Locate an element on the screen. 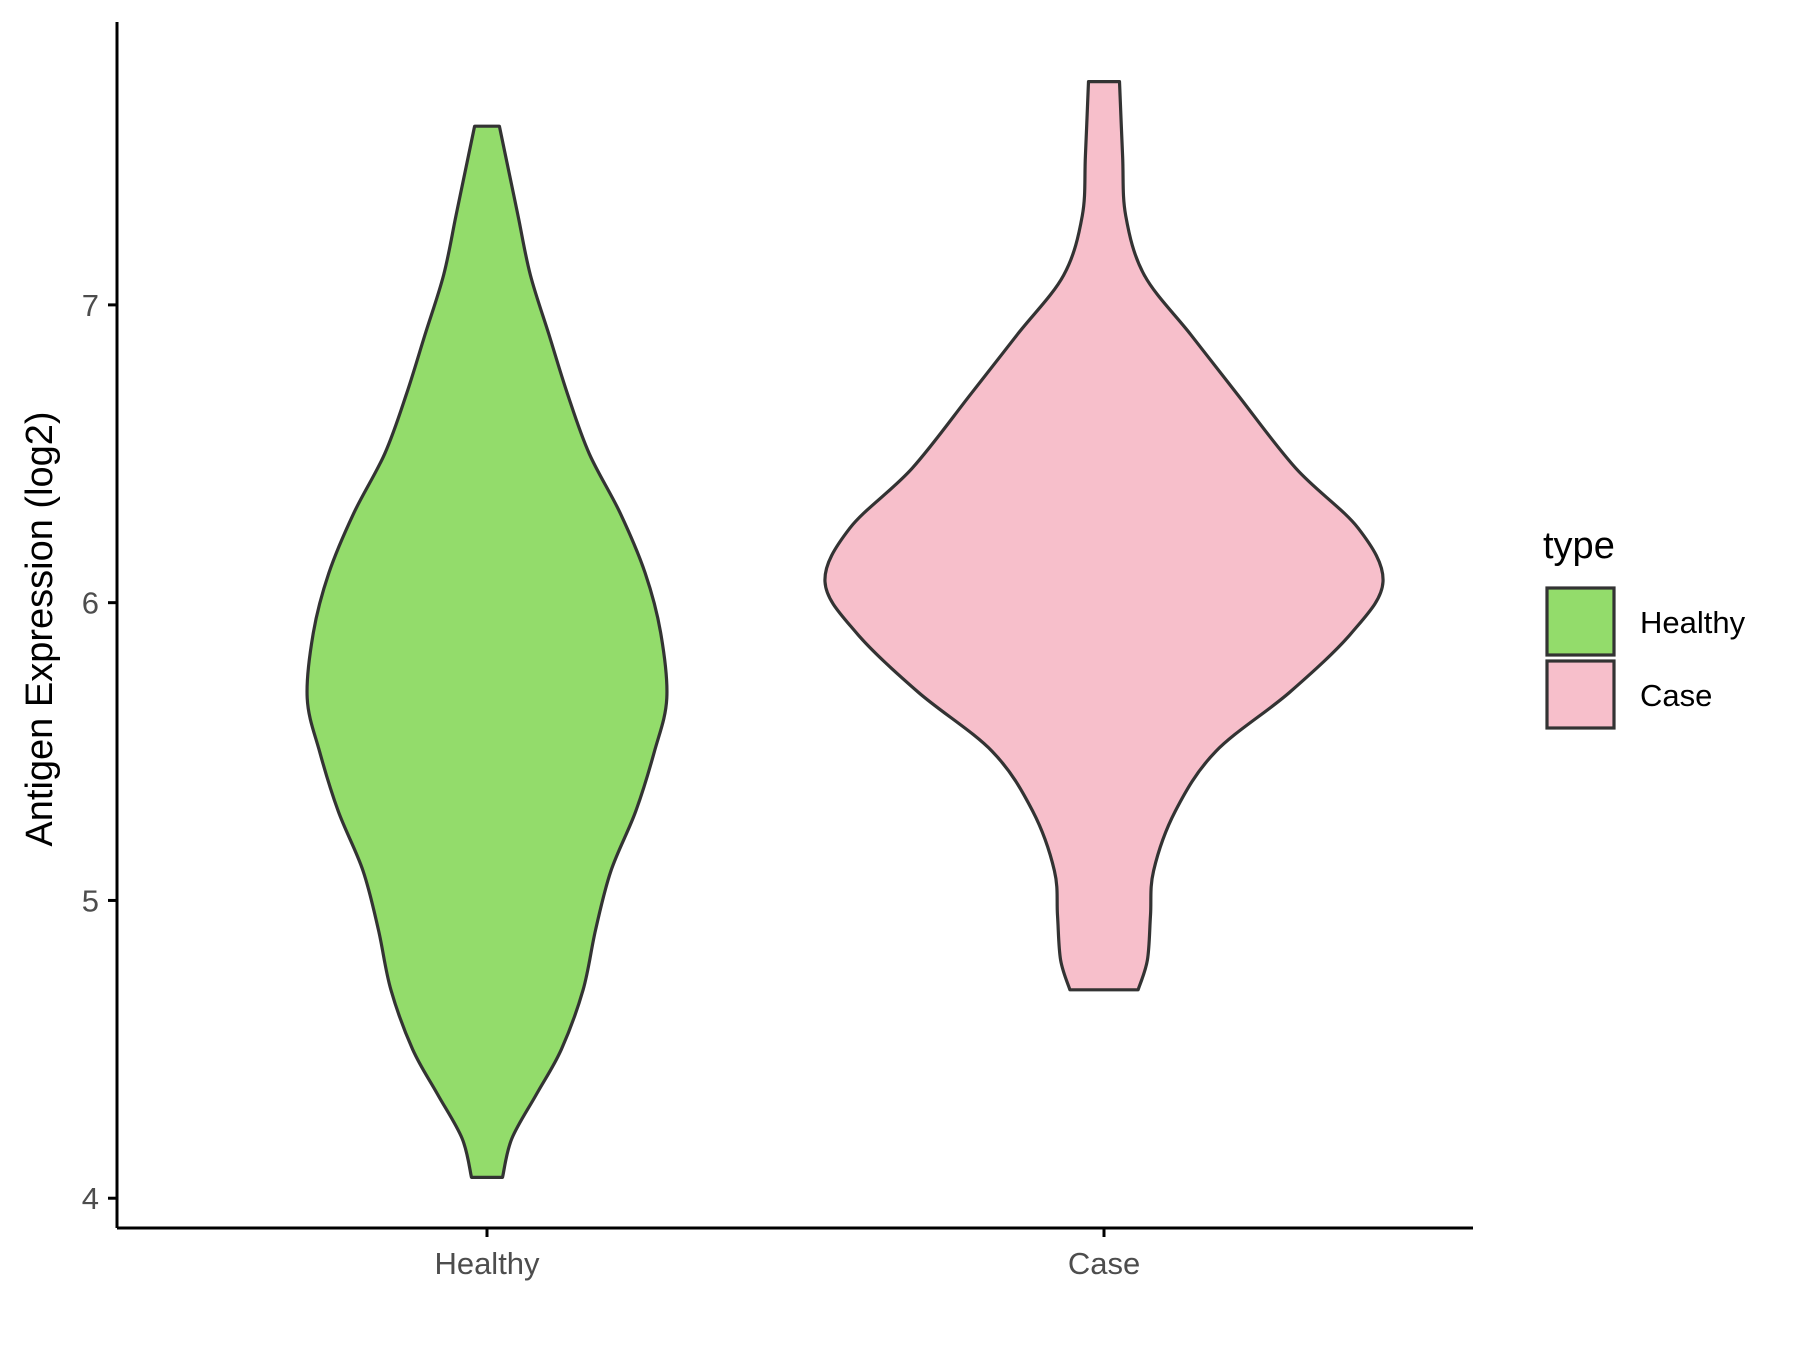 The image size is (1800, 1350). x-tick-label: Case is located at coordinates (1104, 1263).